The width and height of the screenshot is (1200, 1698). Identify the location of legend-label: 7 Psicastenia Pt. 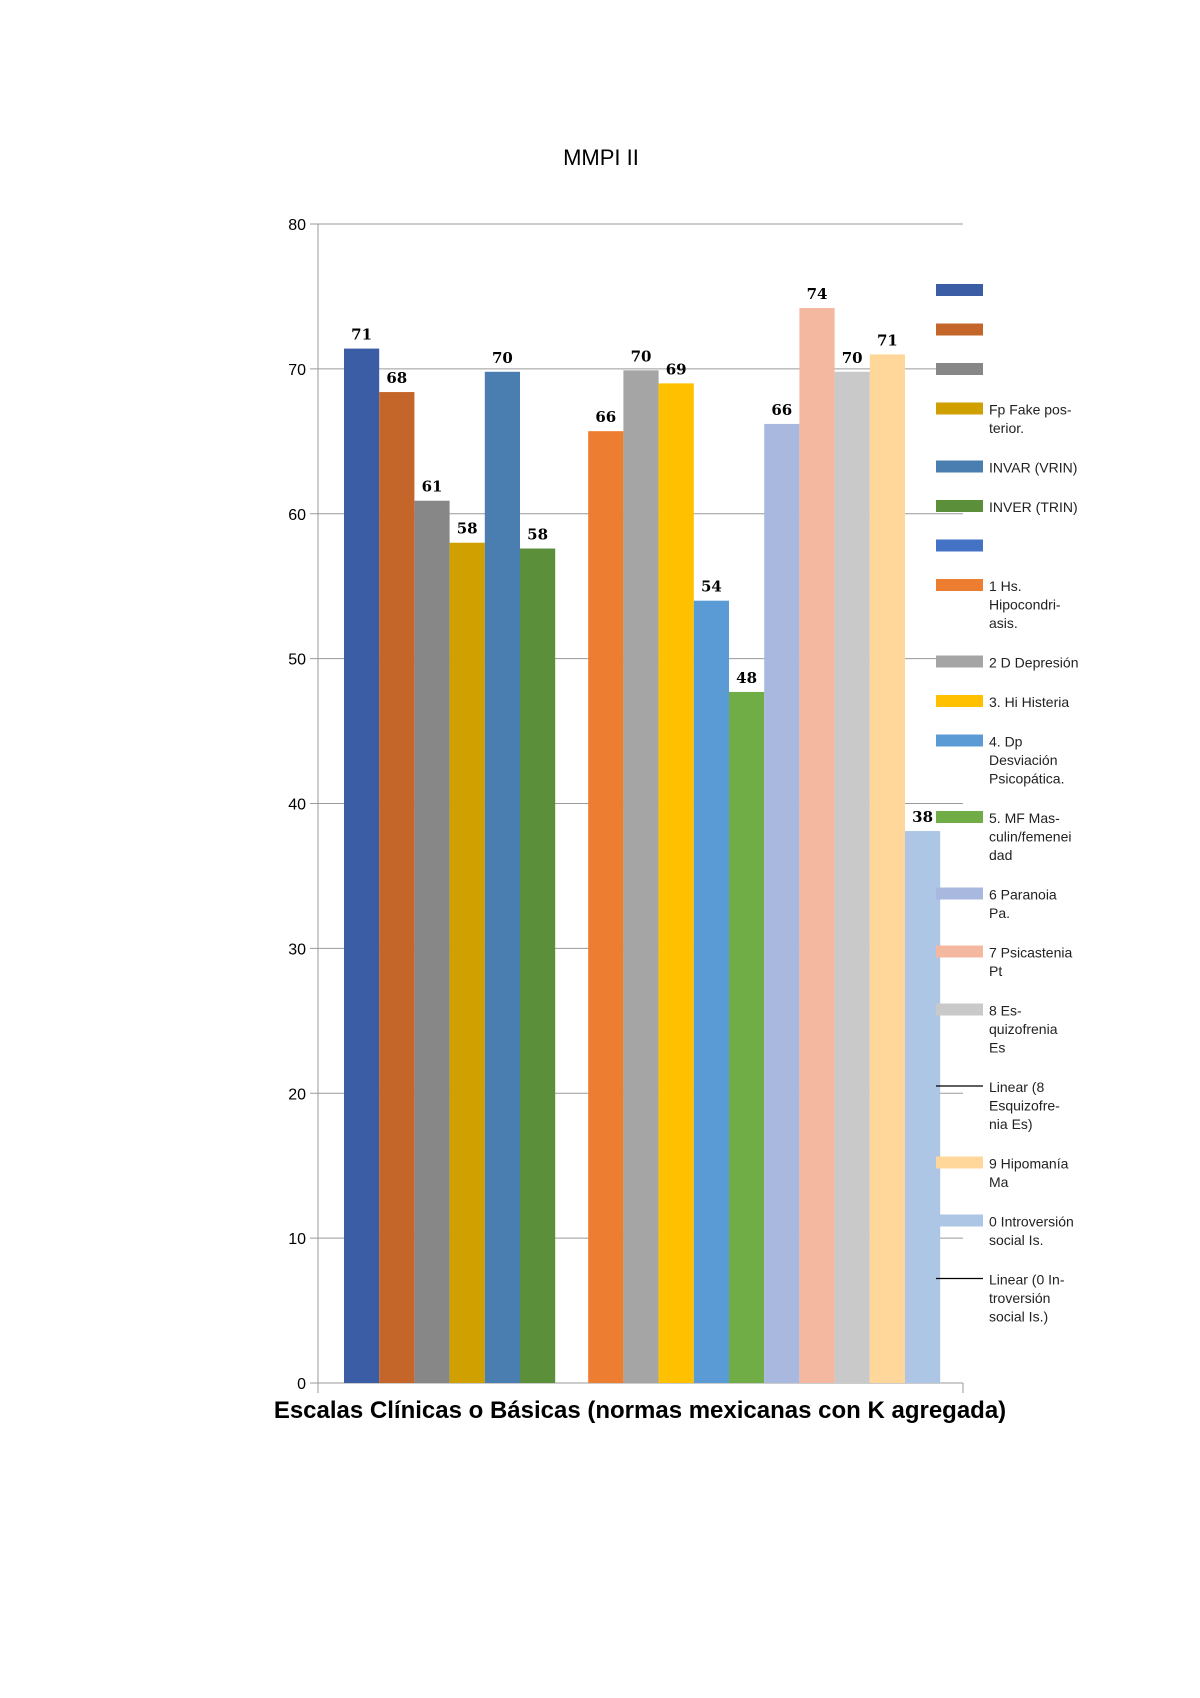
(1030, 962).